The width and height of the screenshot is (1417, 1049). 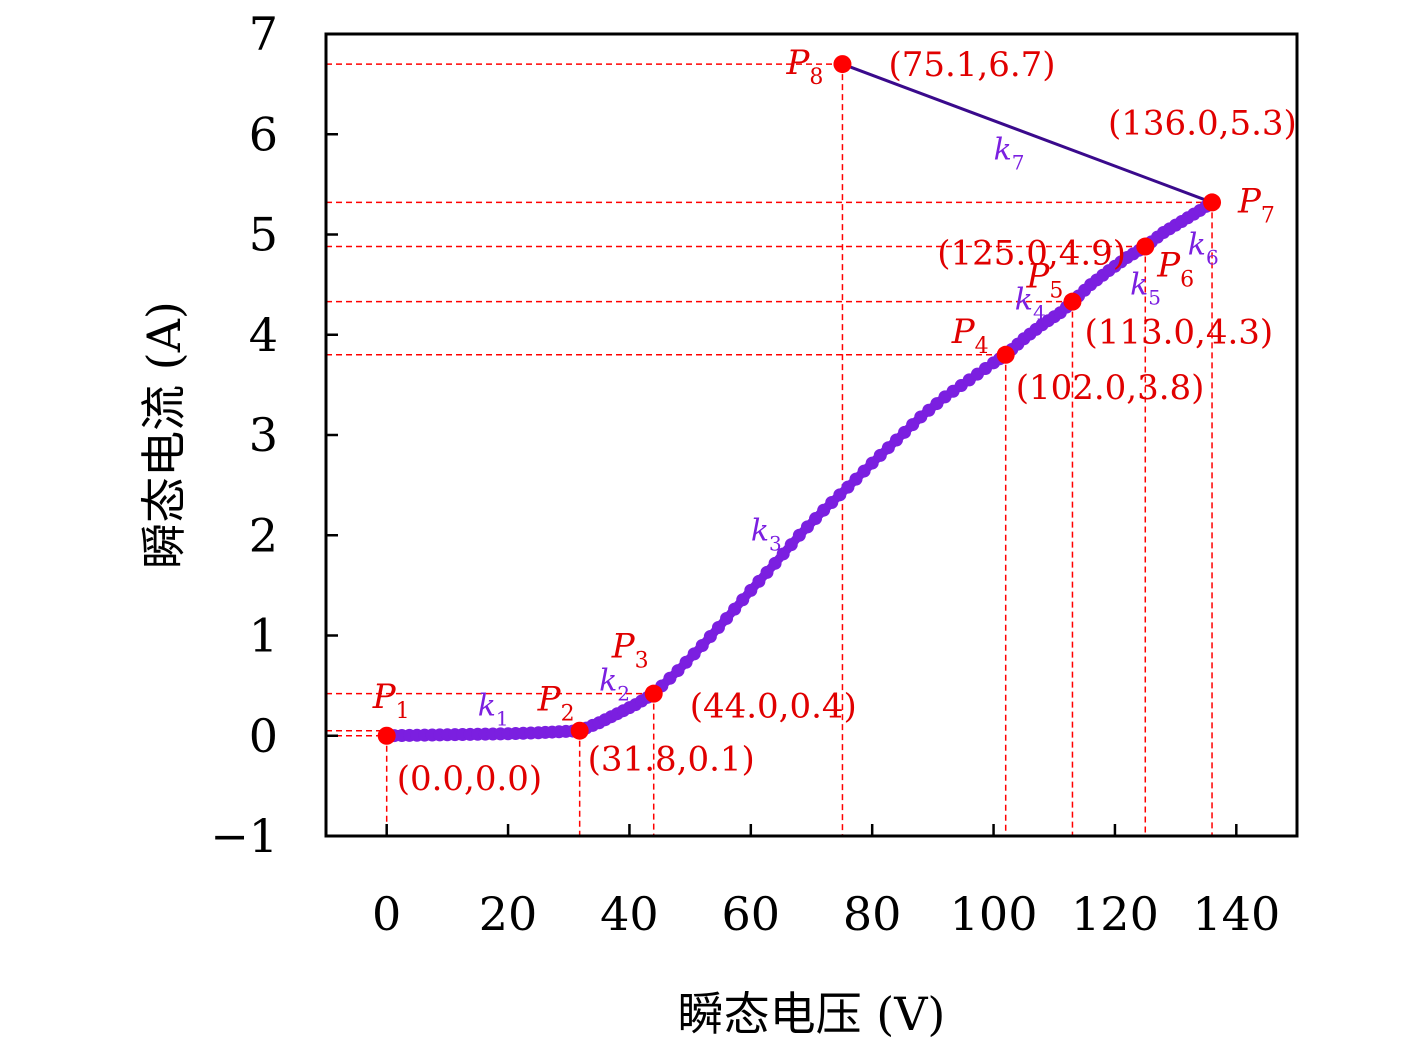 I want to click on slope-label-k1-subscript: 1, so click(x=502, y=719).